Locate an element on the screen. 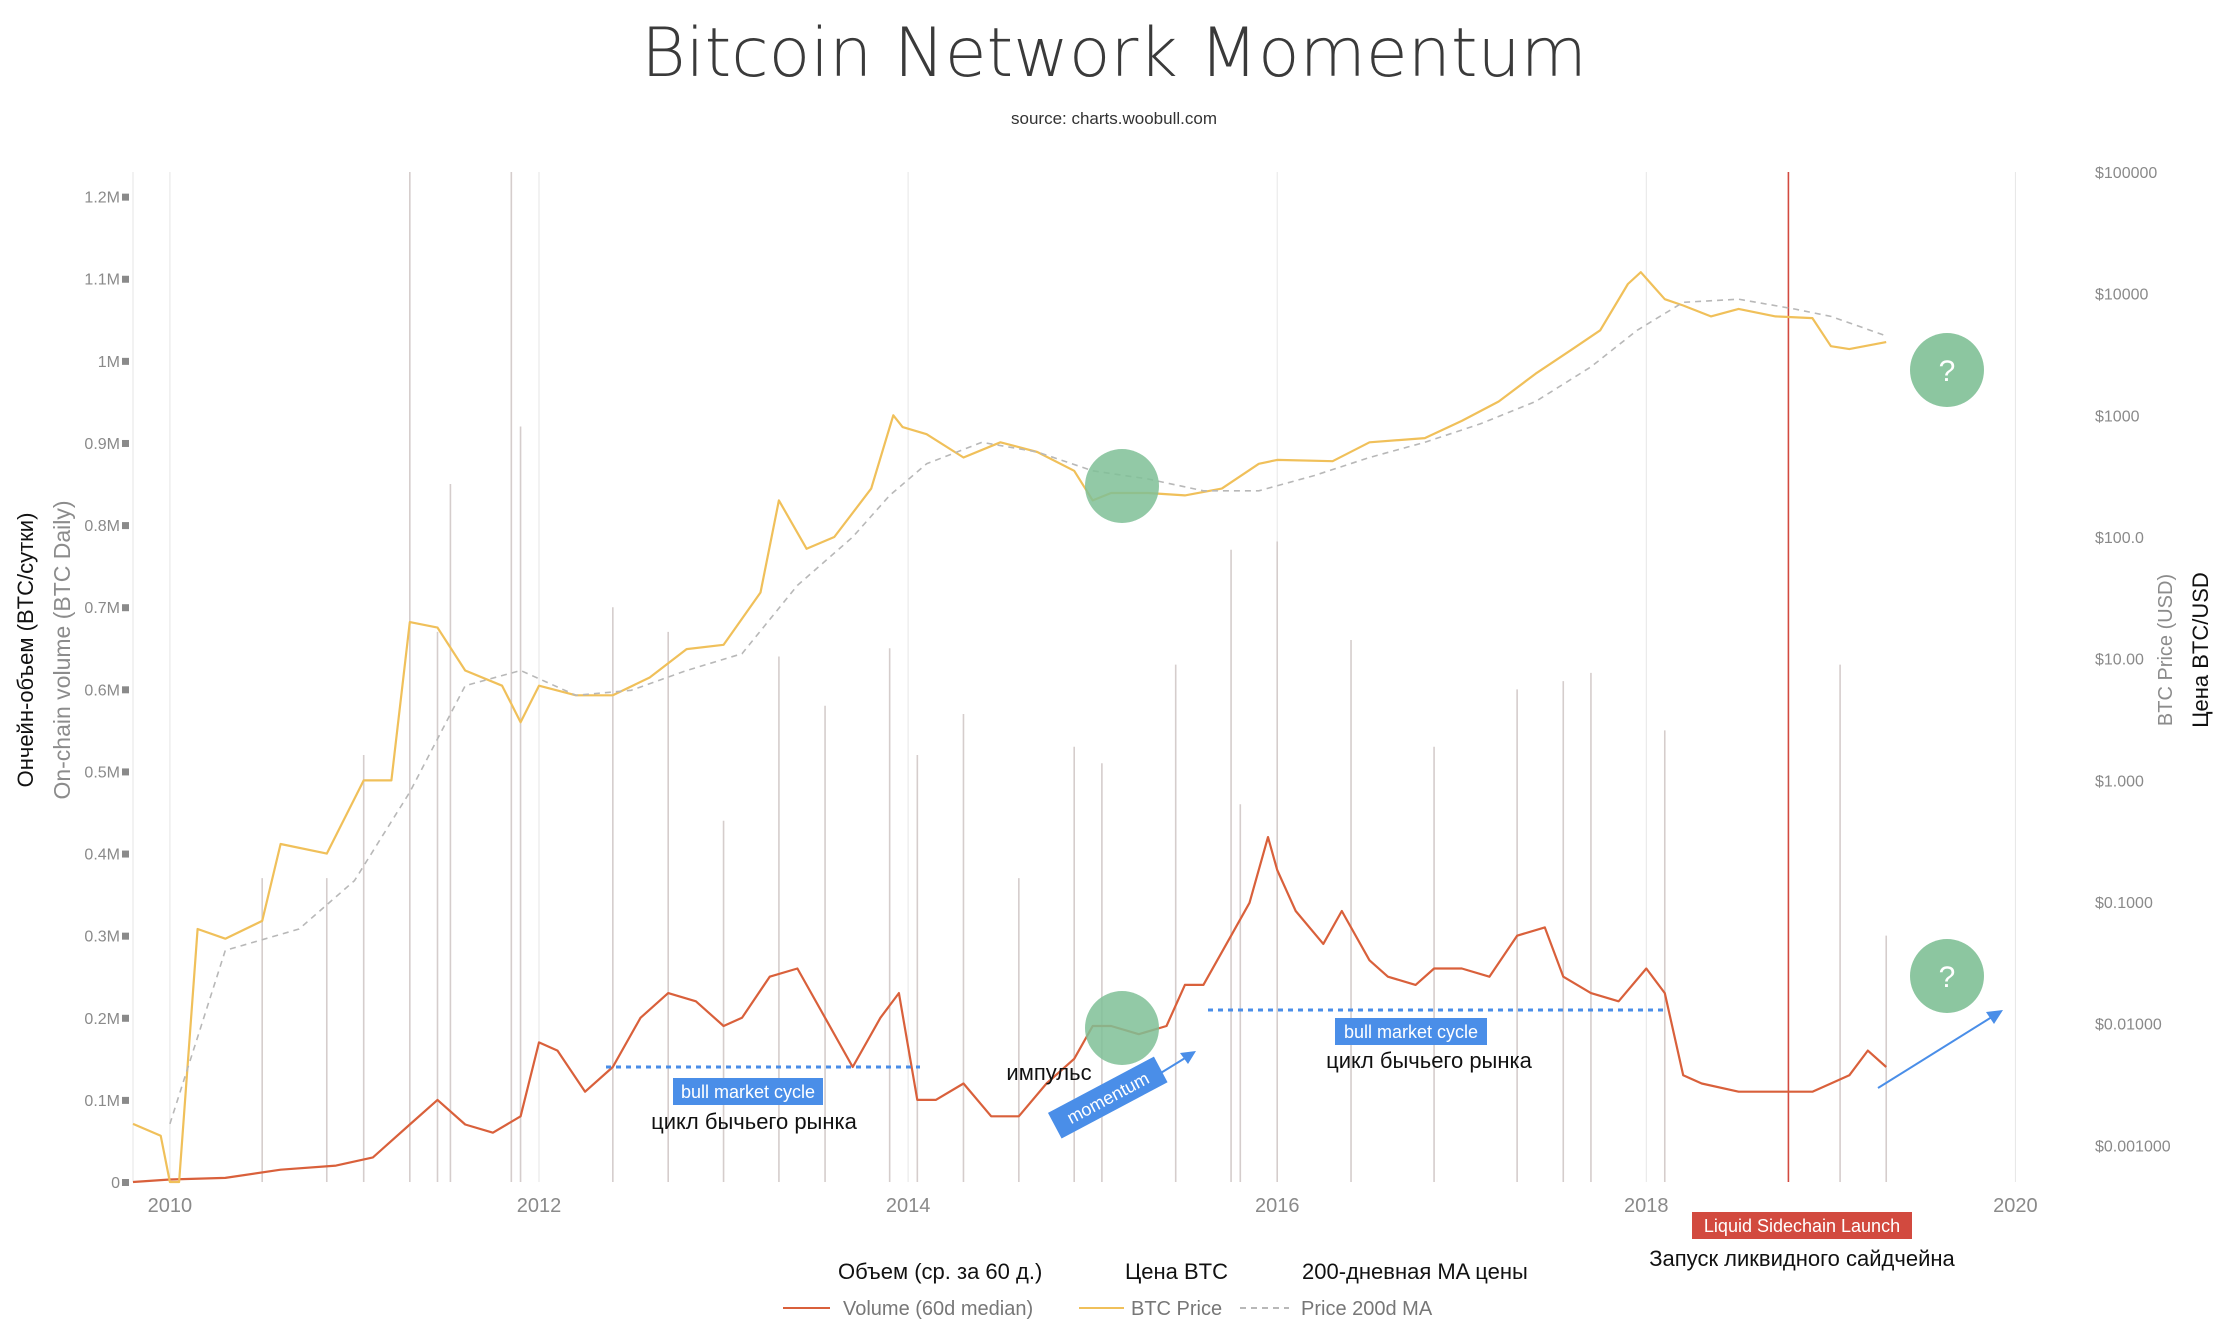 The width and height of the screenshot is (2228, 1336). sidechain-badge-text: Liquid Sidechain Launch is located at coordinates (1802, 1226).